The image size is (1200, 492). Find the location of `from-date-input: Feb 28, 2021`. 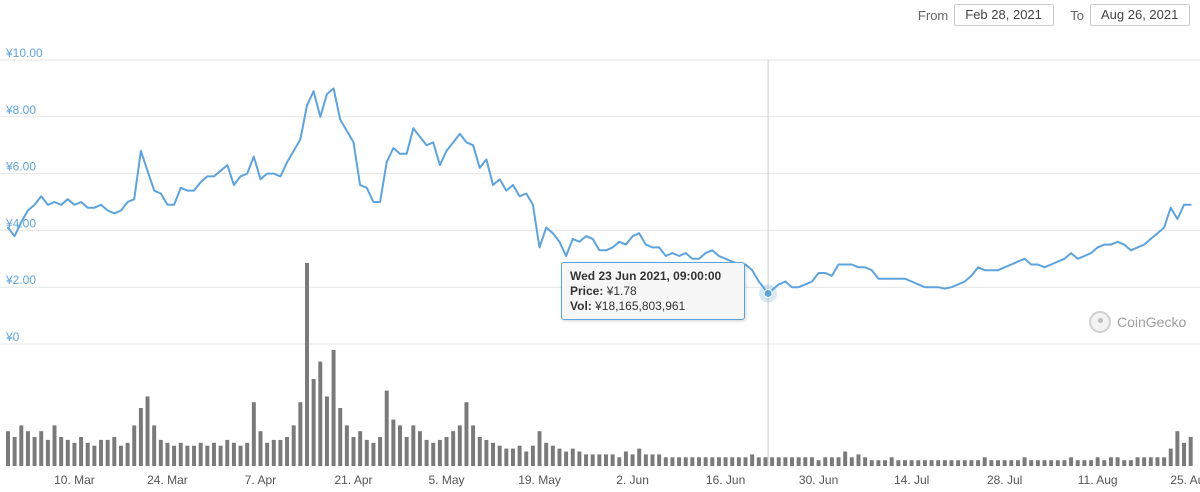

from-date-input: Feb 28, 2021 is located at coordinates (1004, 15).